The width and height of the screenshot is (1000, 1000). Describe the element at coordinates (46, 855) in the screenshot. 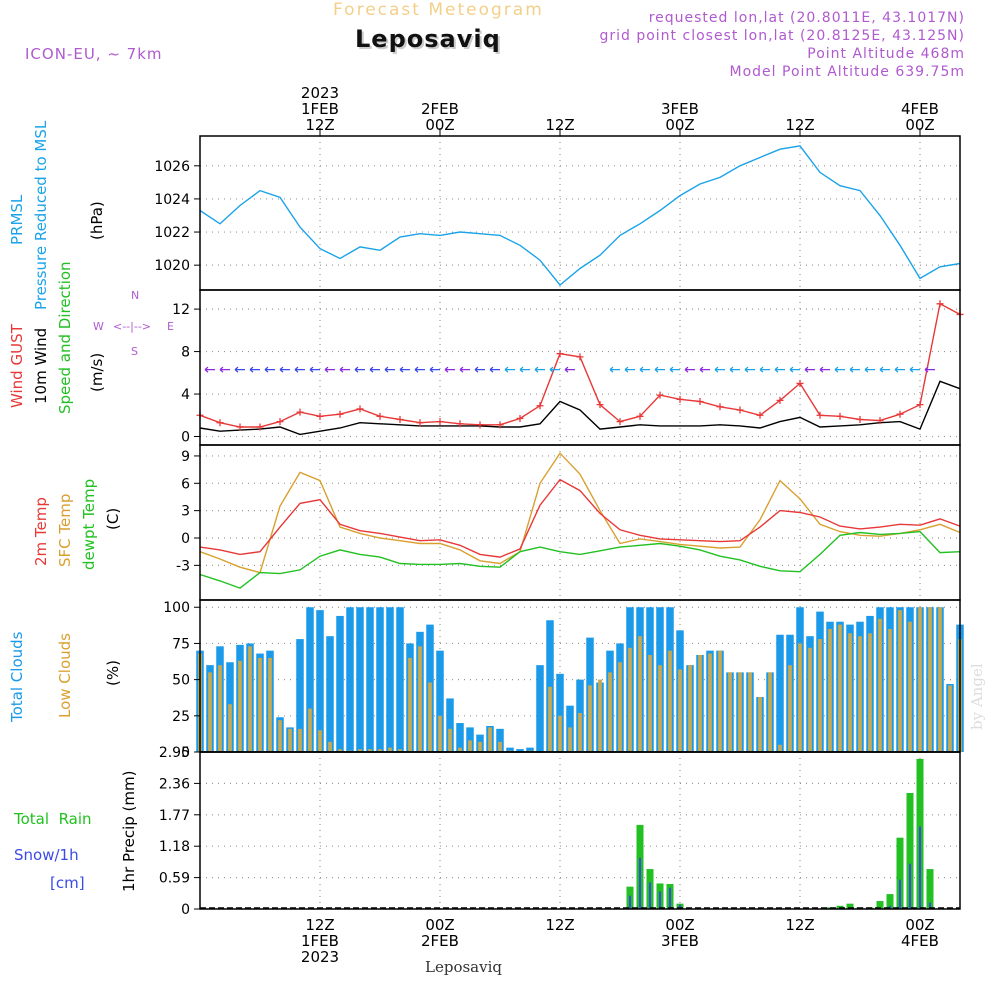

I see `snow-label: Snow/1h` at that location.